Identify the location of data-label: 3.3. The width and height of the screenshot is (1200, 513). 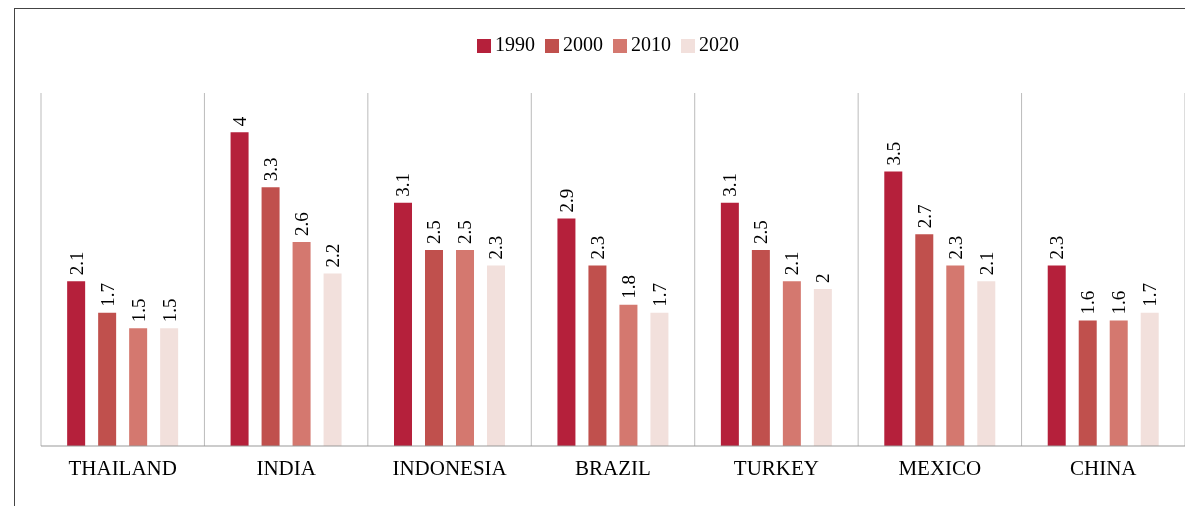
(271, 169).